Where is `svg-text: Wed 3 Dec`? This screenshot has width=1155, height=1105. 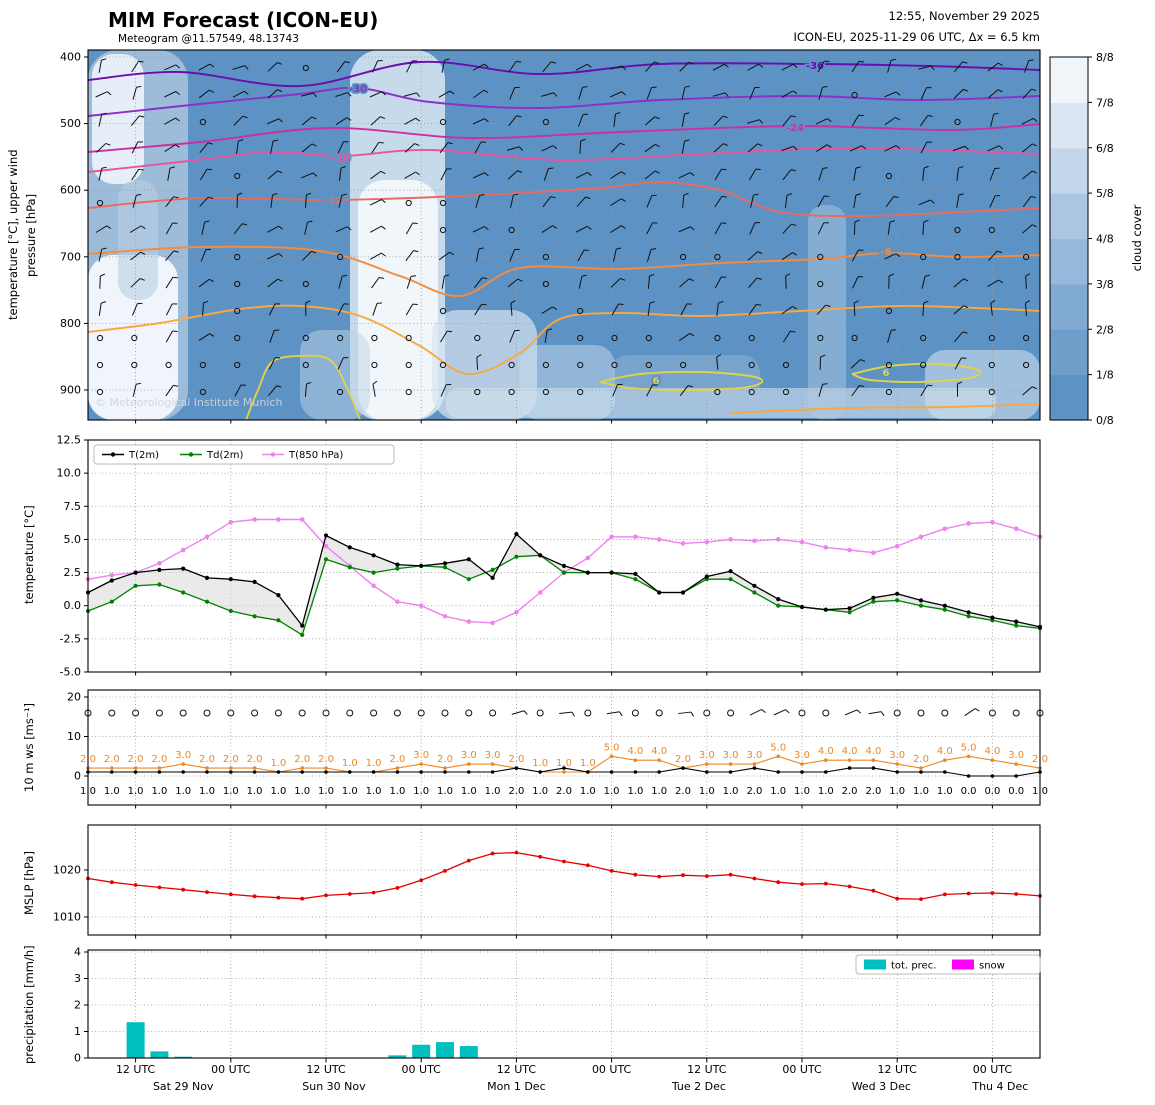 svg-text: Wed 3 Dec is located at coordinates (881, 1086).